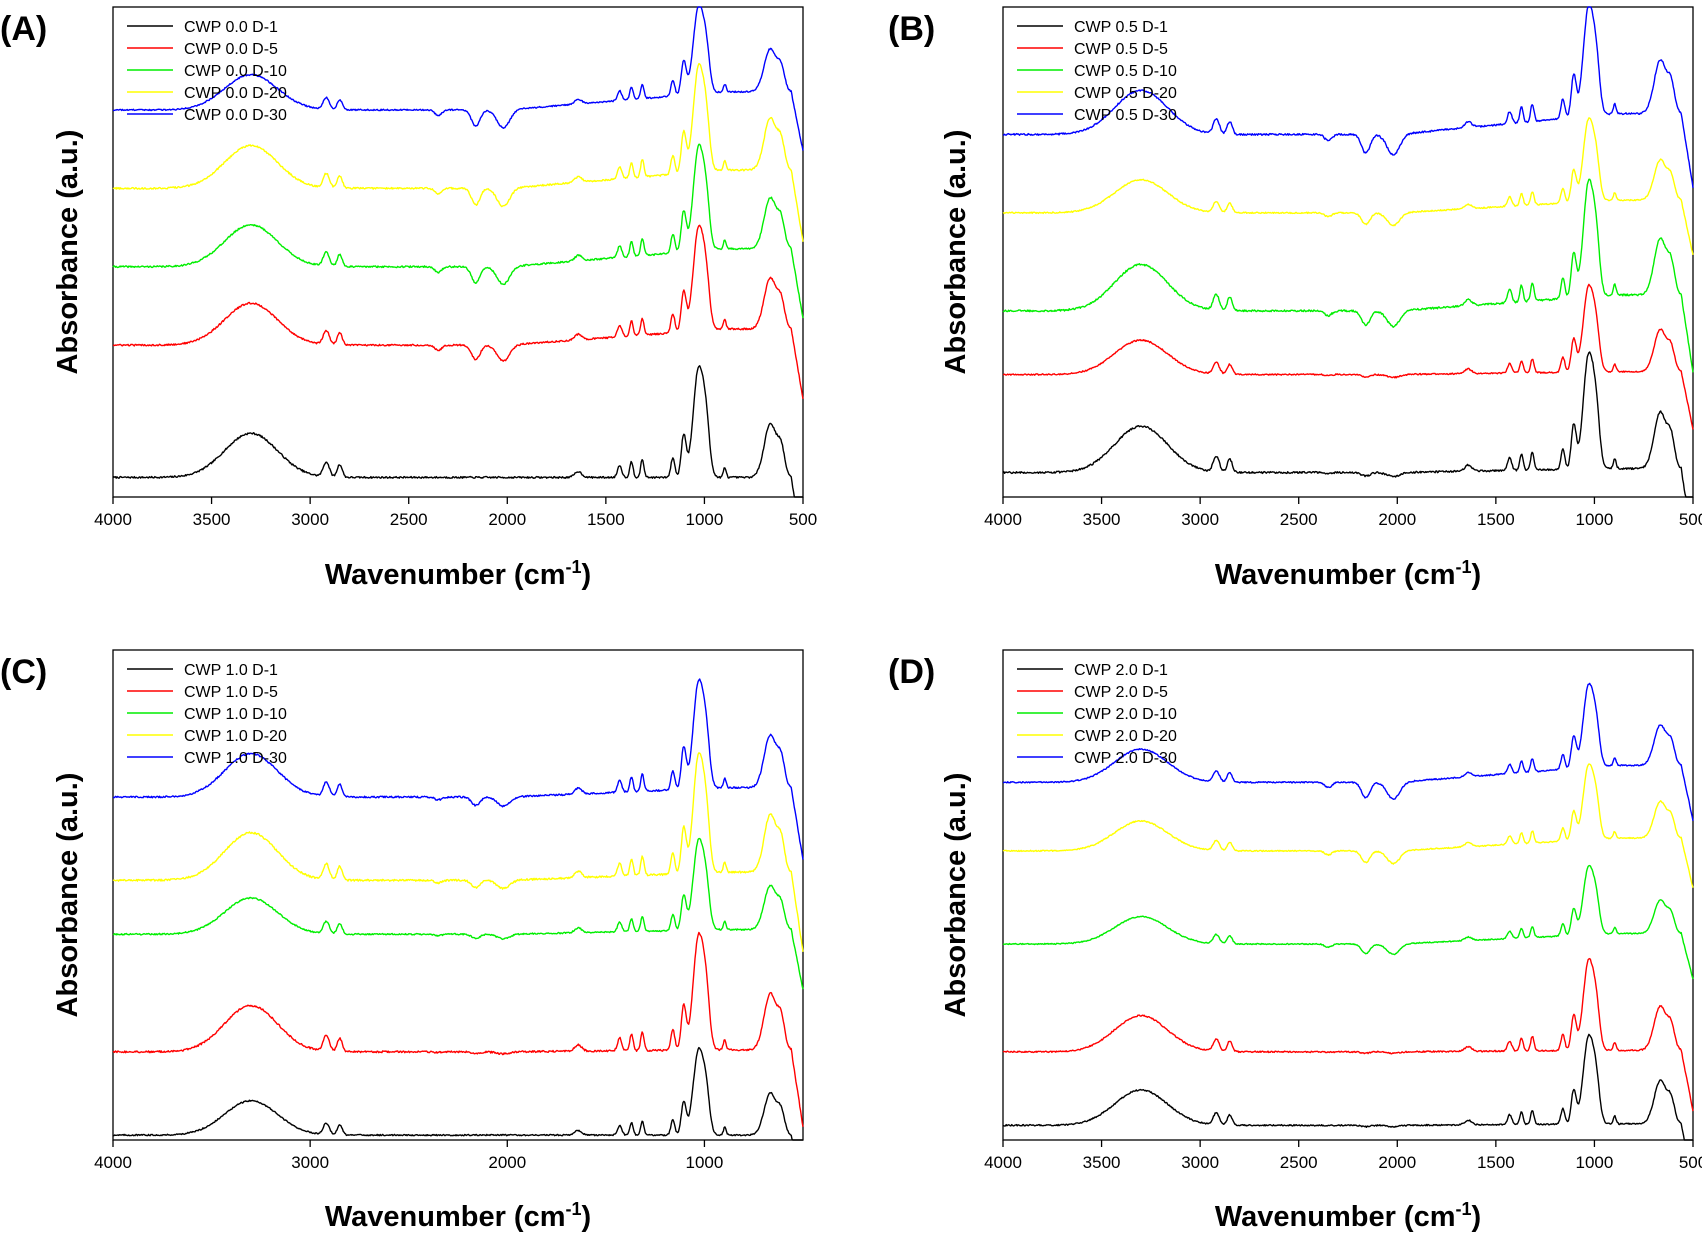 Image resolution: width=1702 pixels, height=1235 pixels. I want to click on legend-label: CWP 0.0 D-10, so click(235, 71).